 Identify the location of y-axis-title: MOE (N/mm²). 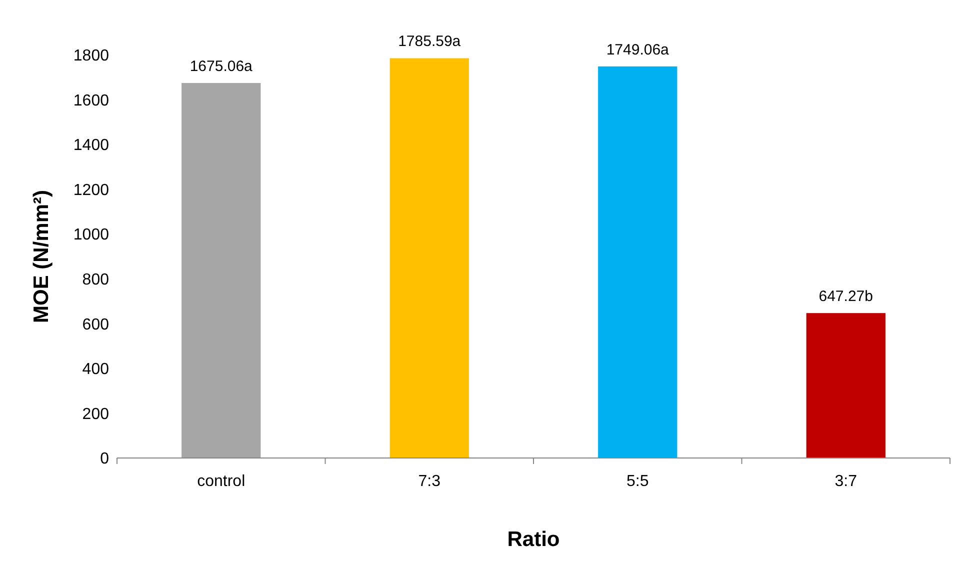
(41, 256).